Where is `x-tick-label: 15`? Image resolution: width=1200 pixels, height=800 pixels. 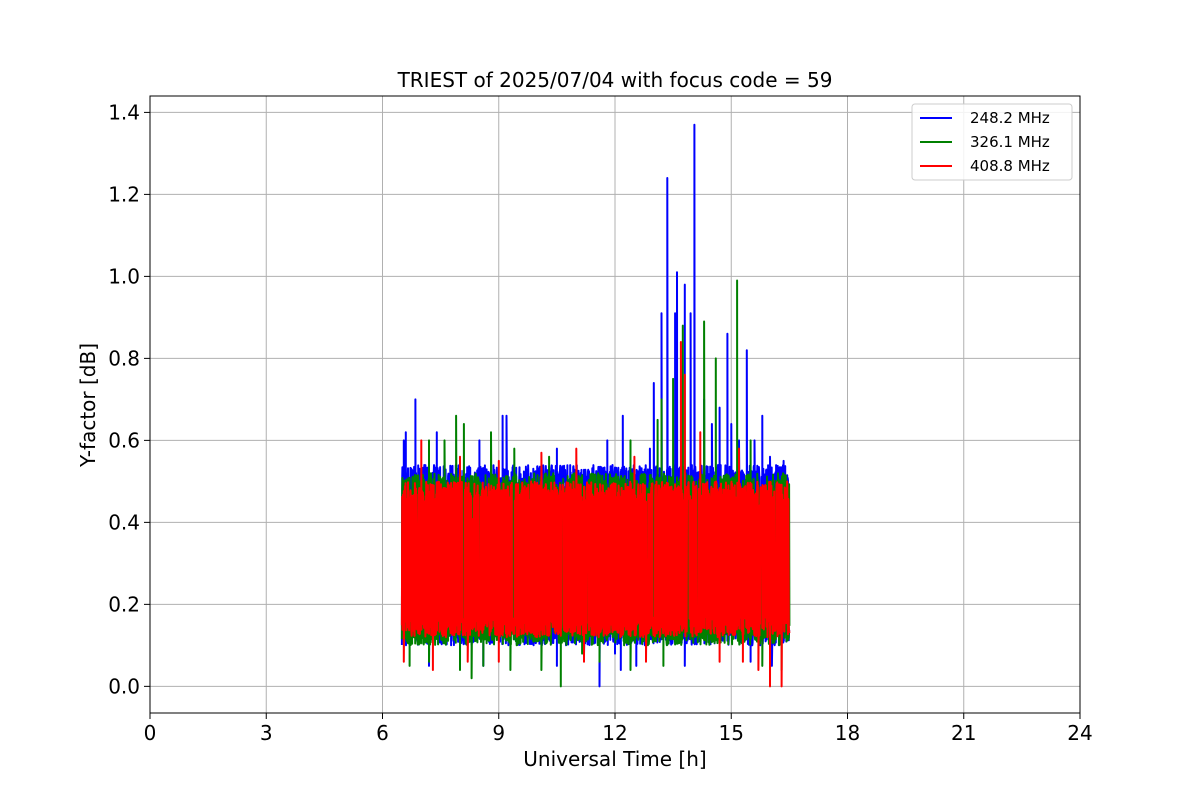 x-tick-label: 15 is located at coordinates (731, 733).